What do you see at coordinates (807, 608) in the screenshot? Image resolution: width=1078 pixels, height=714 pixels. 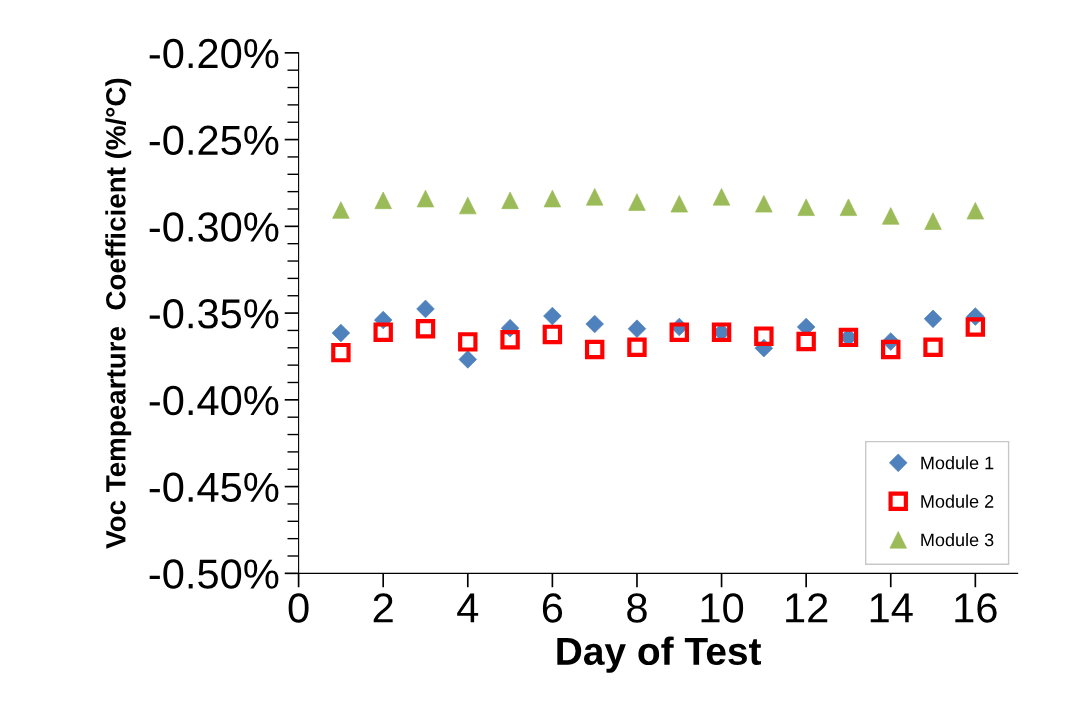 I see `x-tick-label: 12` at bounding box center [807, 608].